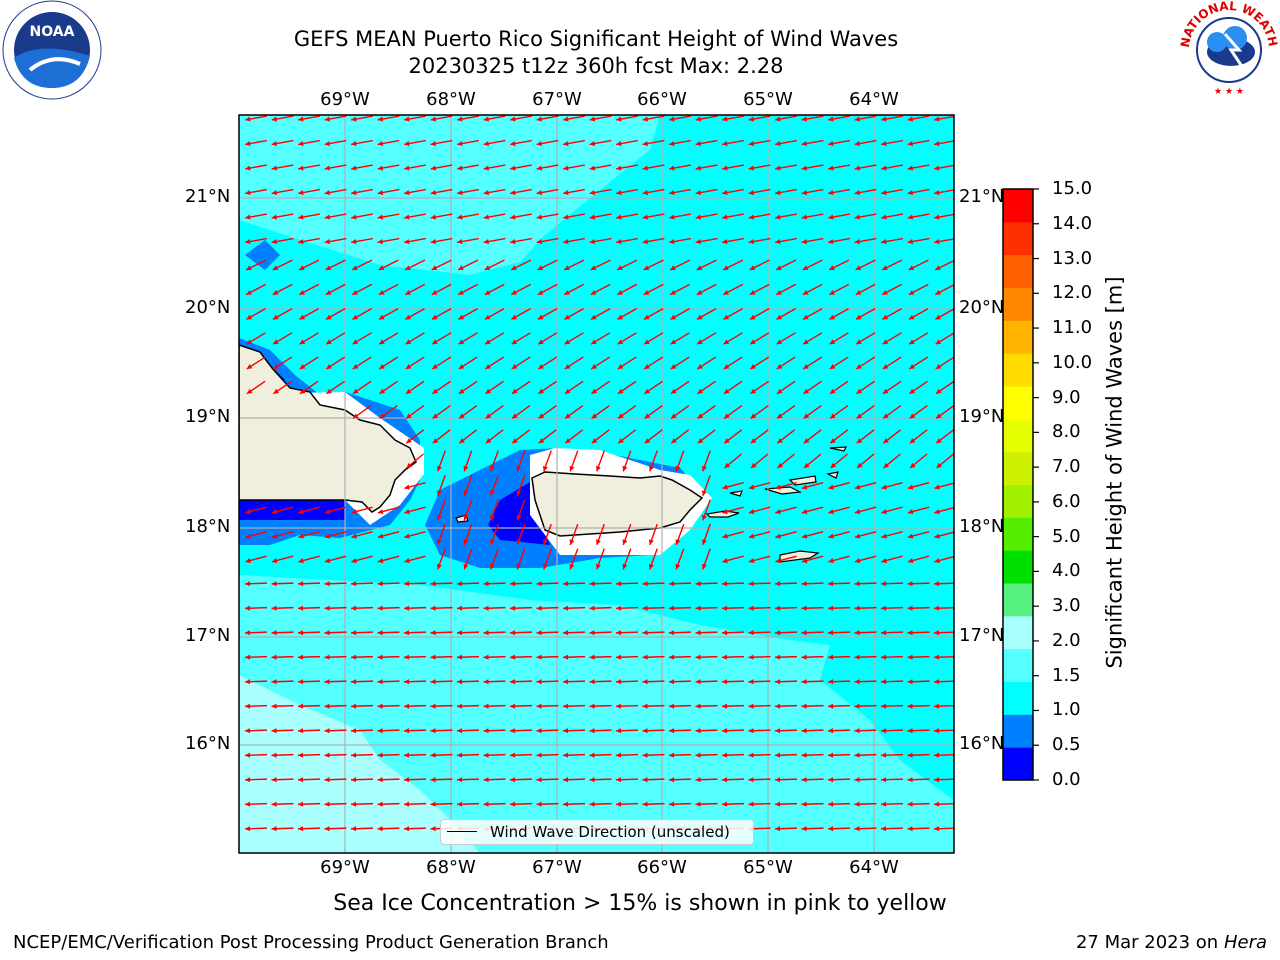 This screenshot has width=1280, height=960. What do you see at coordinates (52, 32) in the screenshot?
I see `svg-text: NOAA` at bounding box center [52, 32].